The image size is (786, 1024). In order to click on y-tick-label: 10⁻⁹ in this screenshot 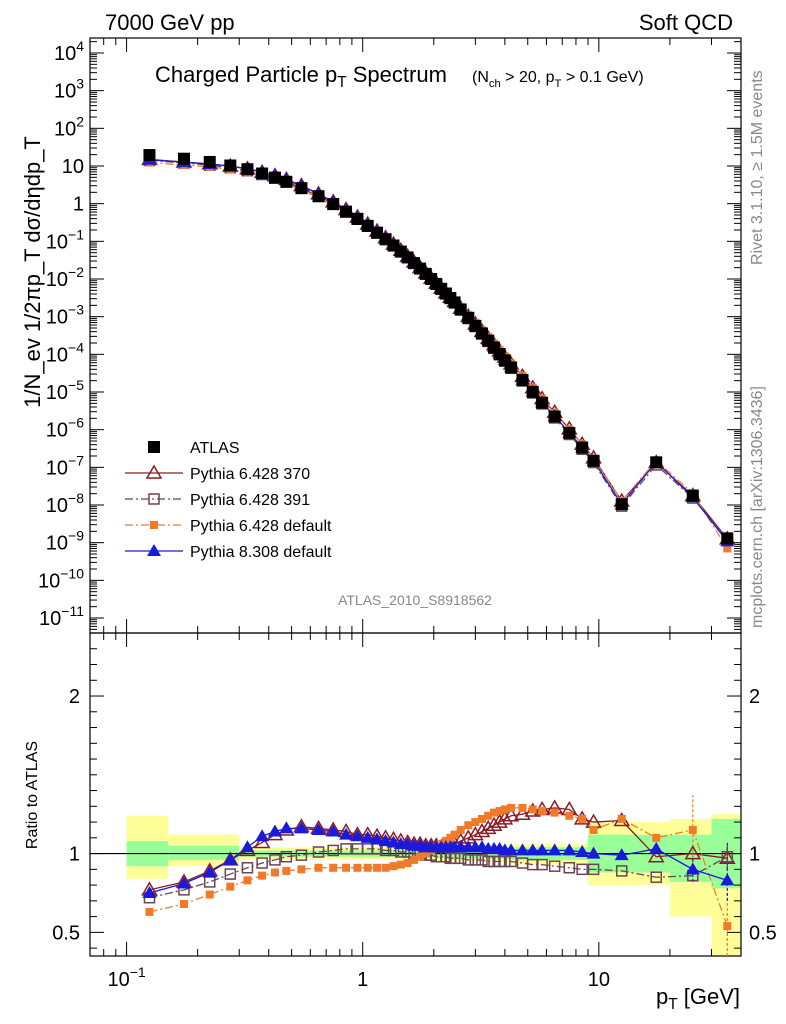, I will do `click(65, 541)`.